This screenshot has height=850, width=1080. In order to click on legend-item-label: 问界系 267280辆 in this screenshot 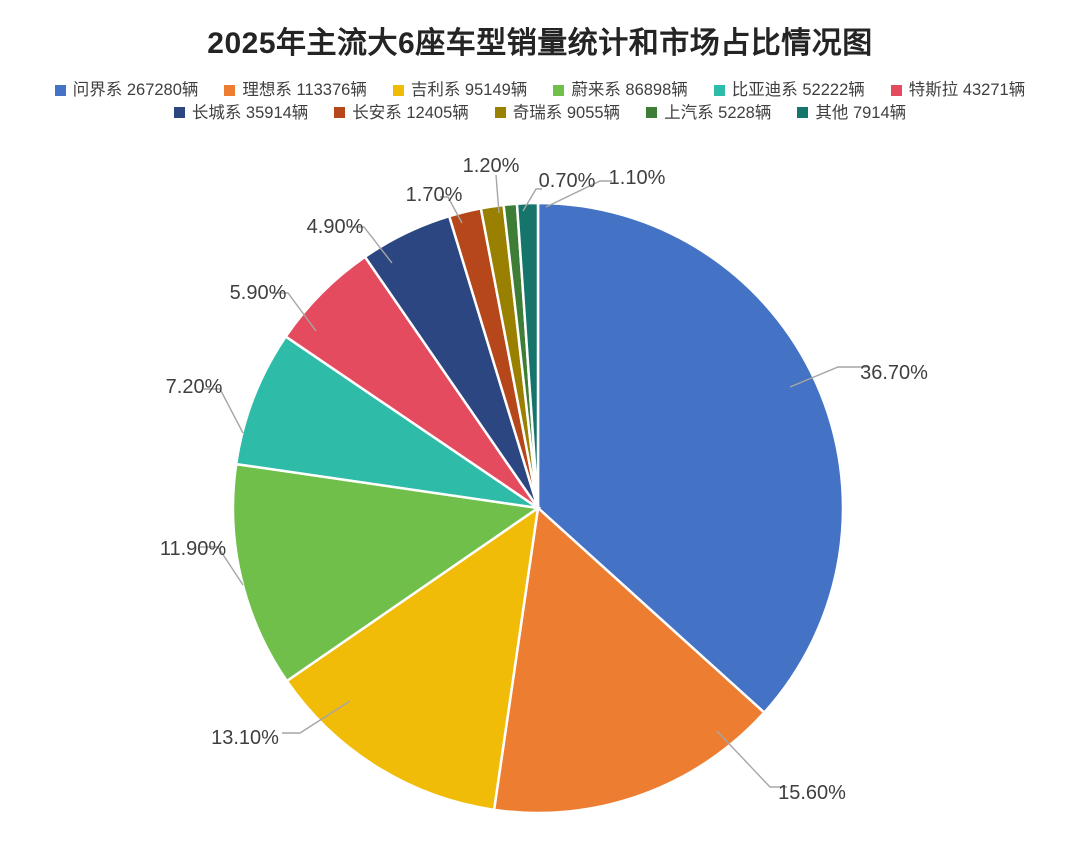, I will do `click(135, 90)`.